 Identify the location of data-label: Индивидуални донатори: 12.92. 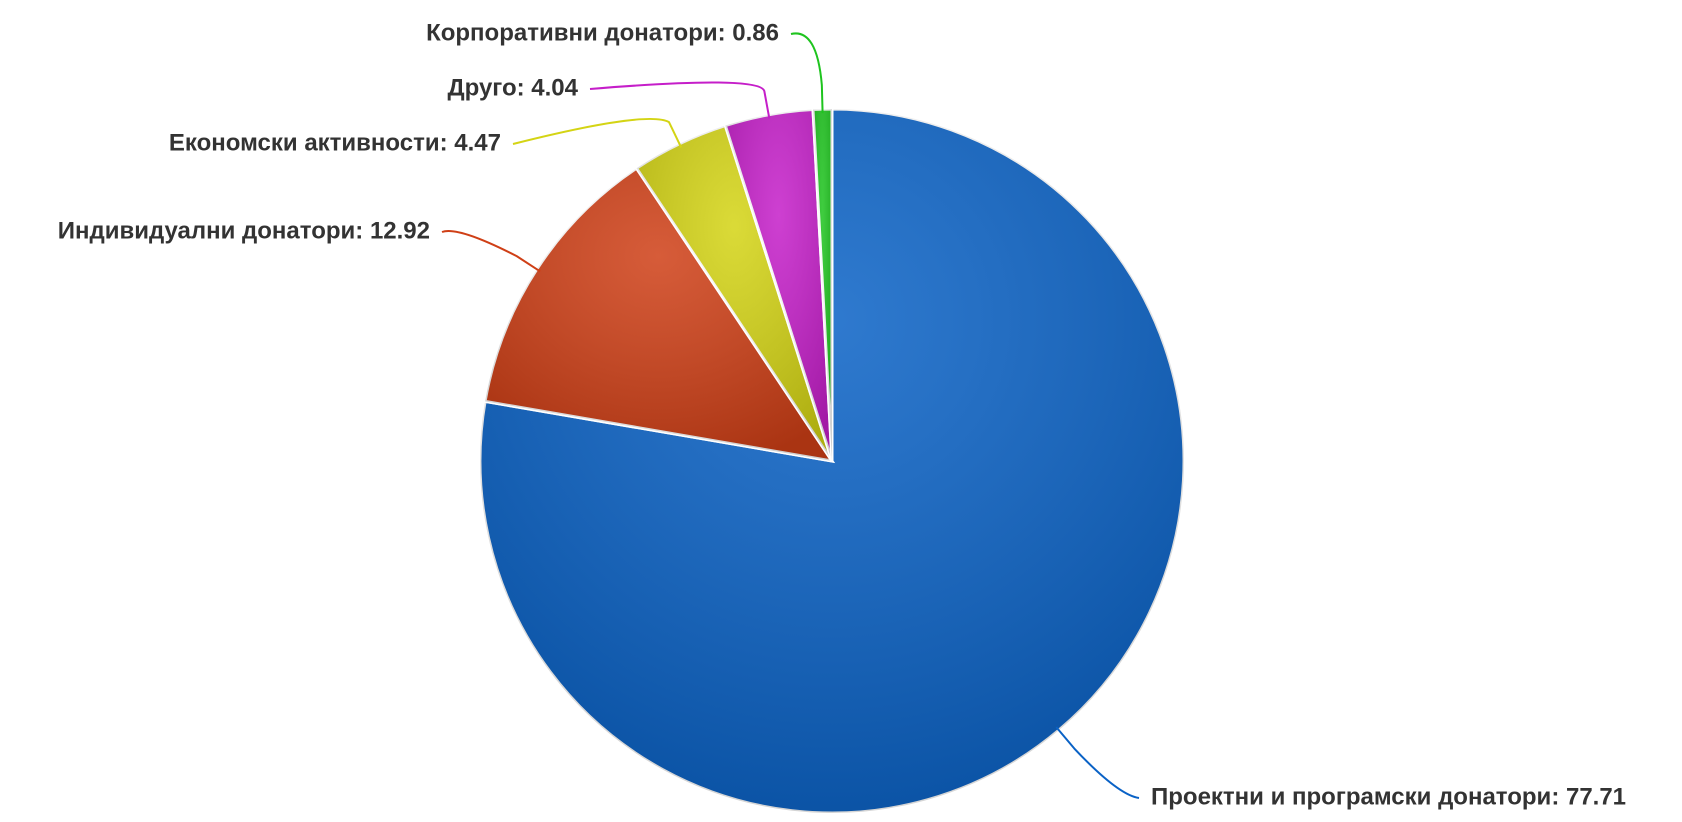
(244, 230).